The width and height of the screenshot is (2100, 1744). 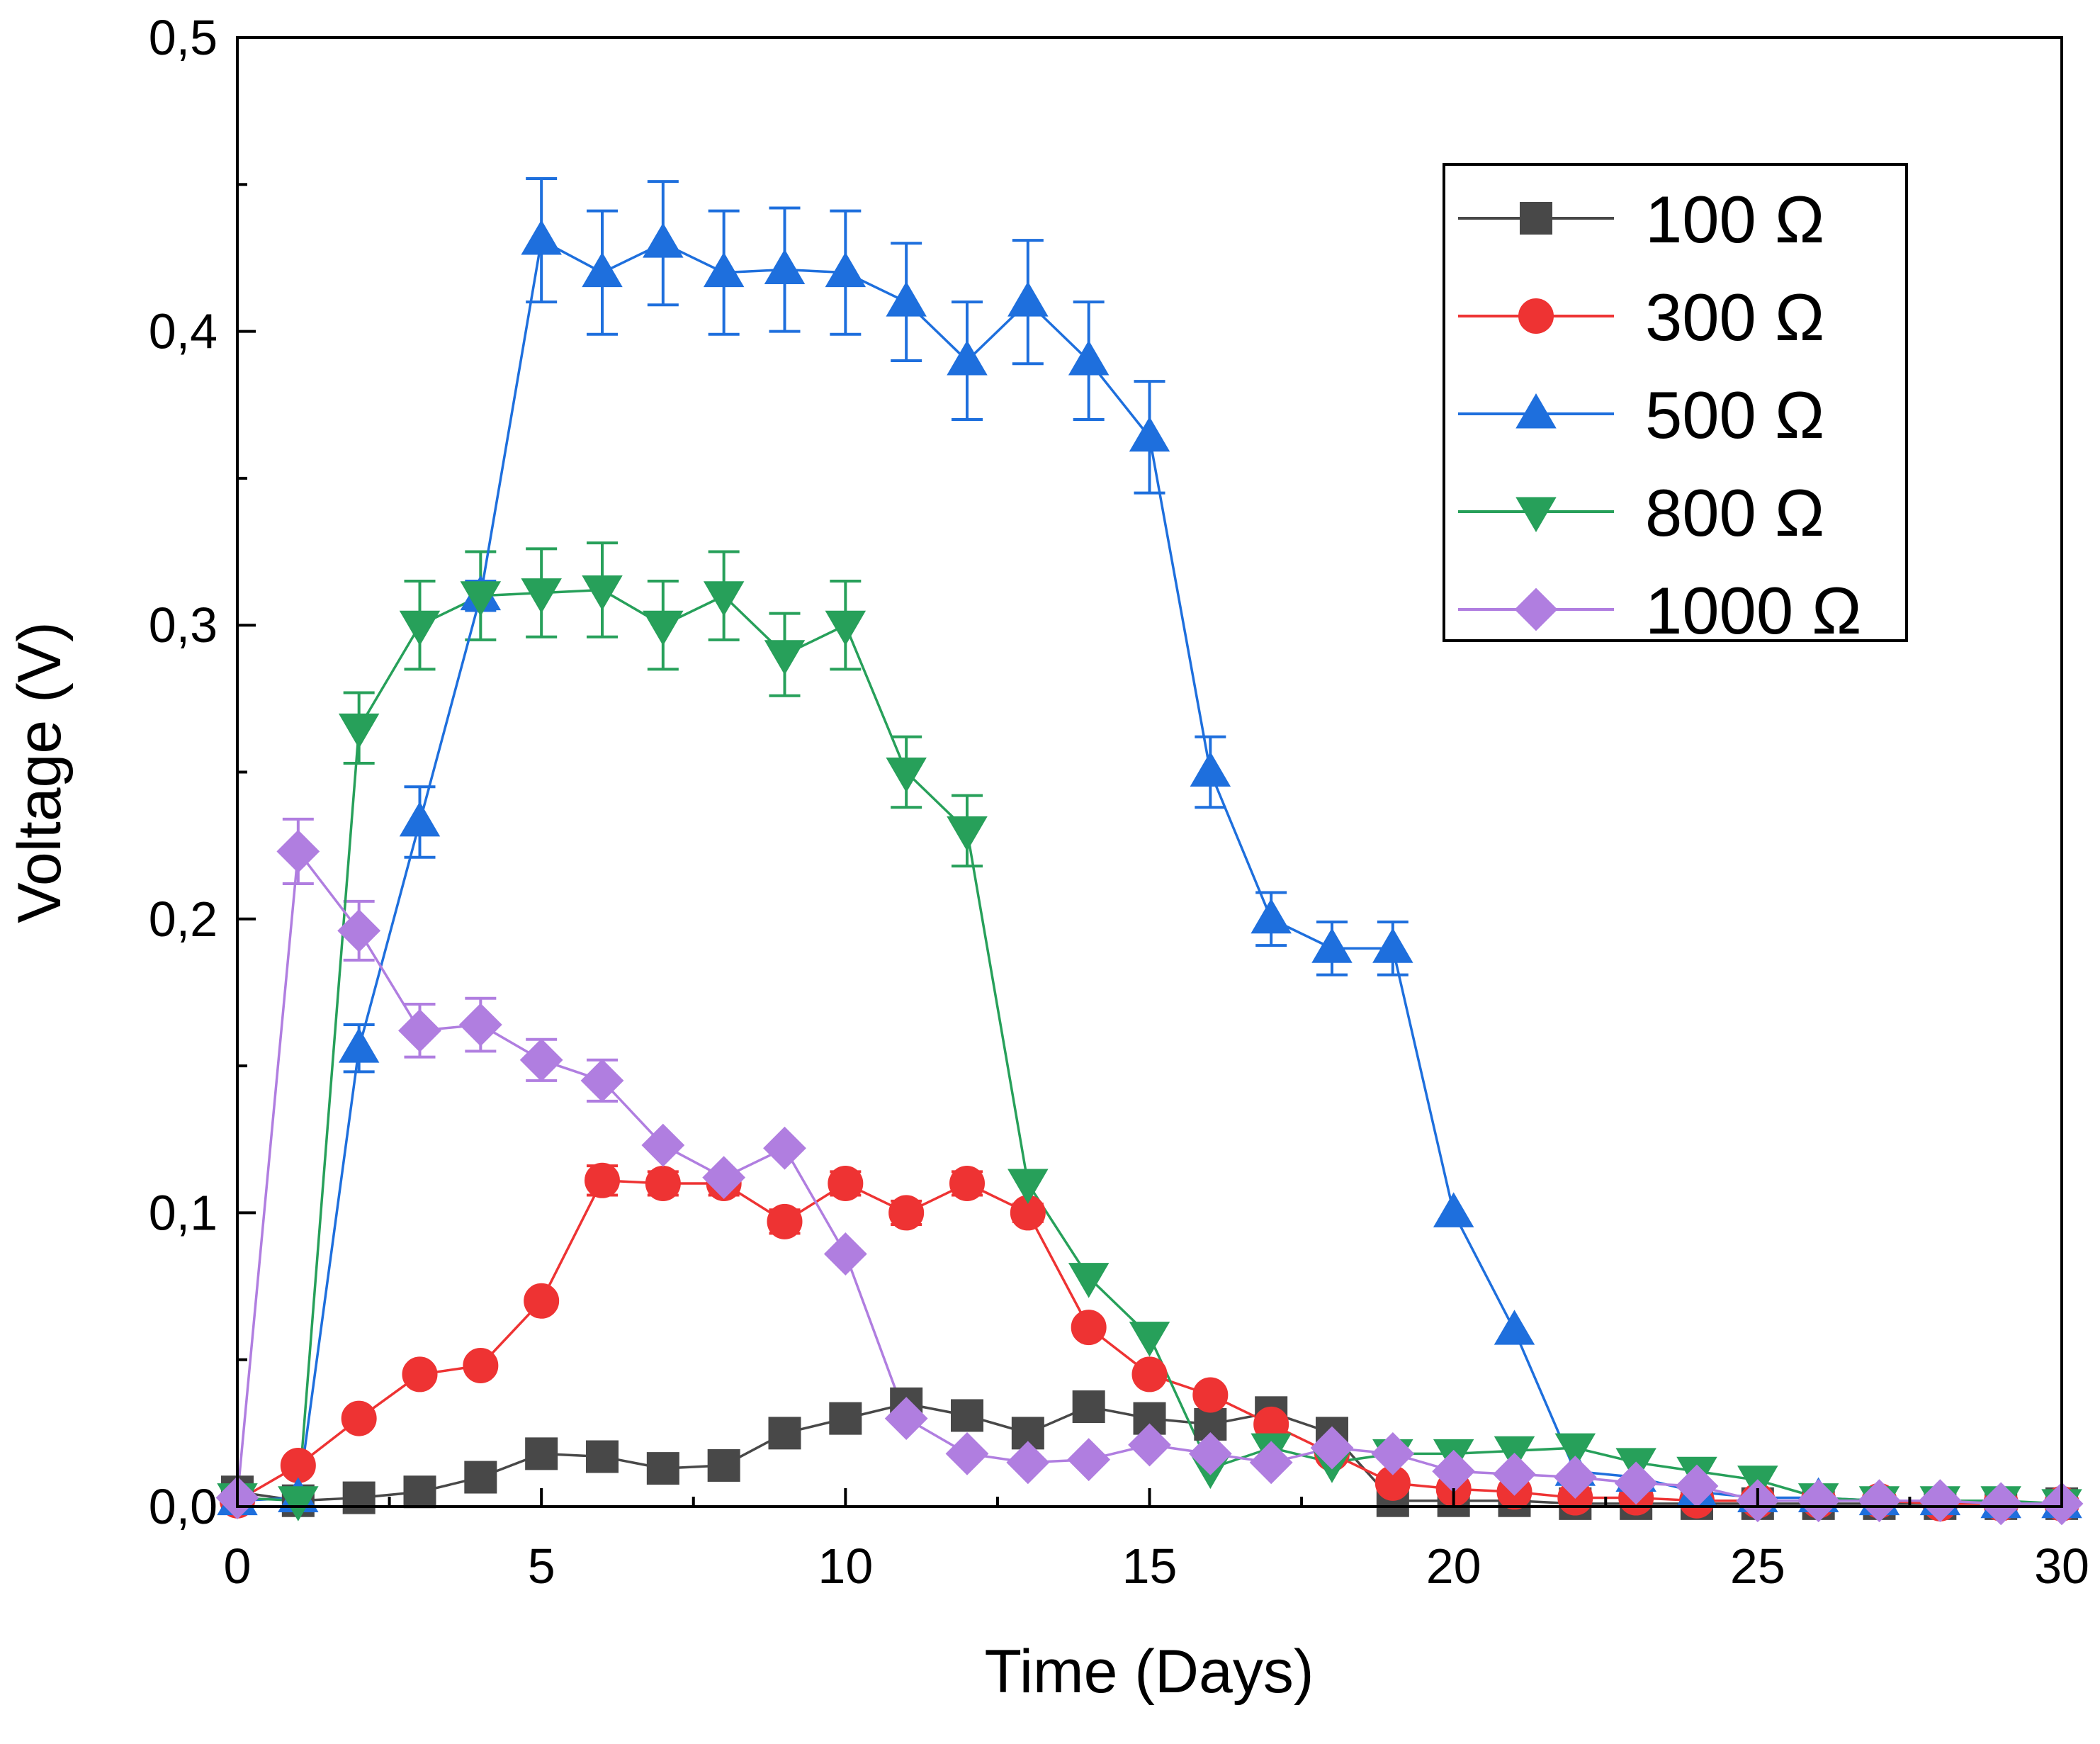 What do you see at coordinates (184, 331) in the screenshot?
I see `y-tick-label: 0,4` at bounding box center [184, 331].